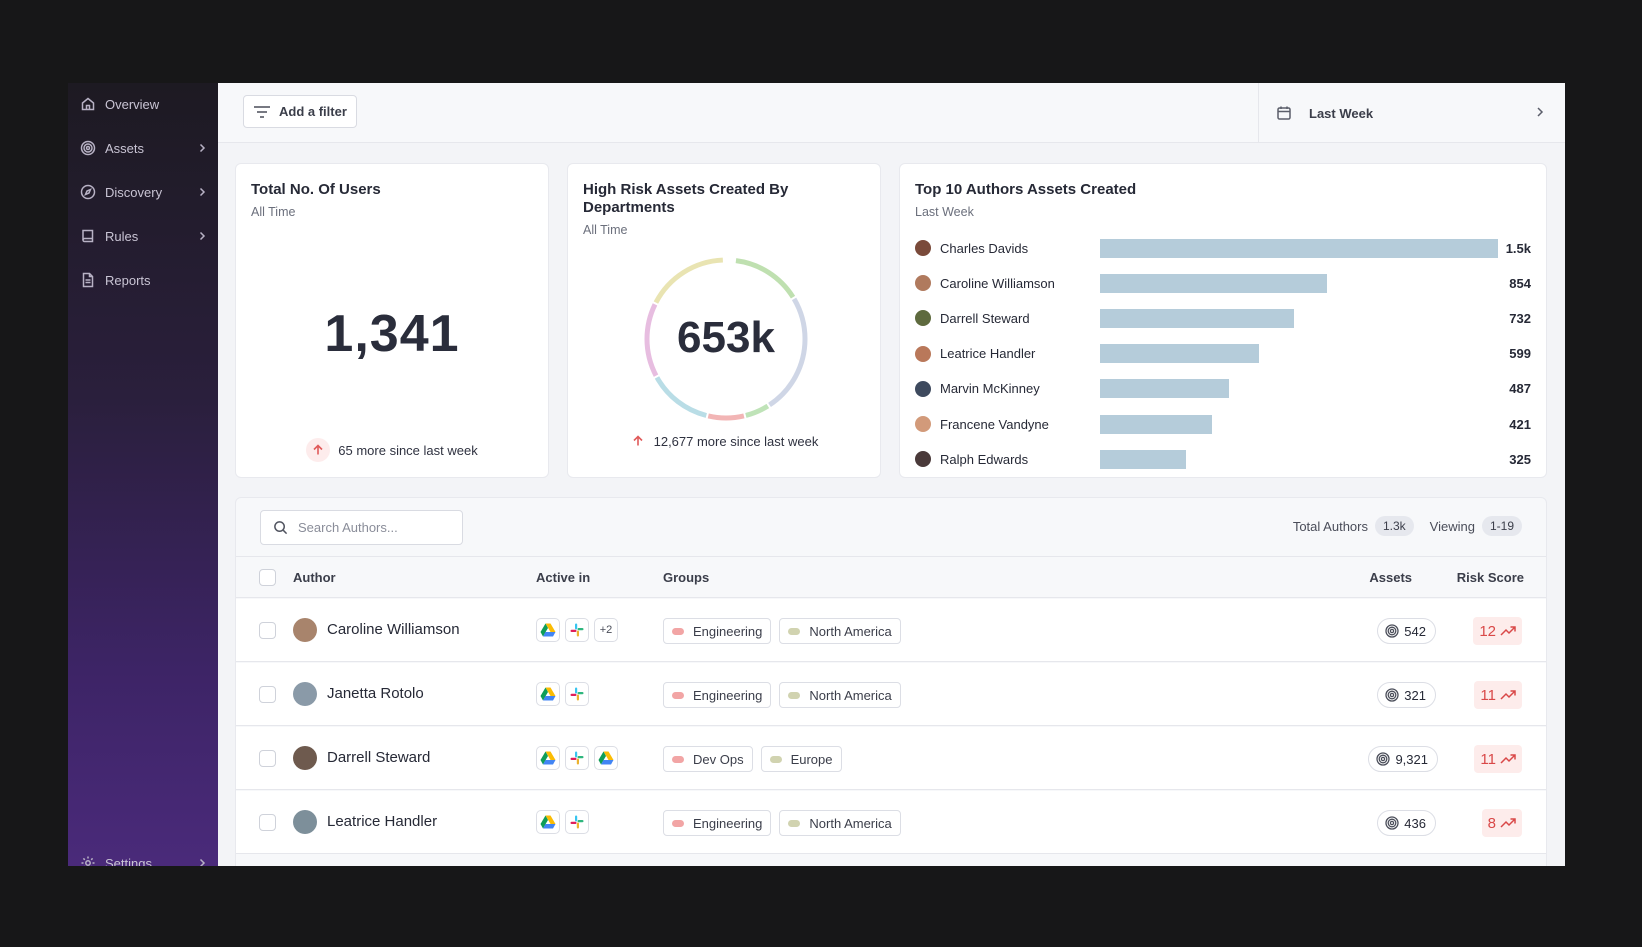  Describe the element at coordinates (267, 577) in the screenshot. I see `select-all-checkbox` at that location.